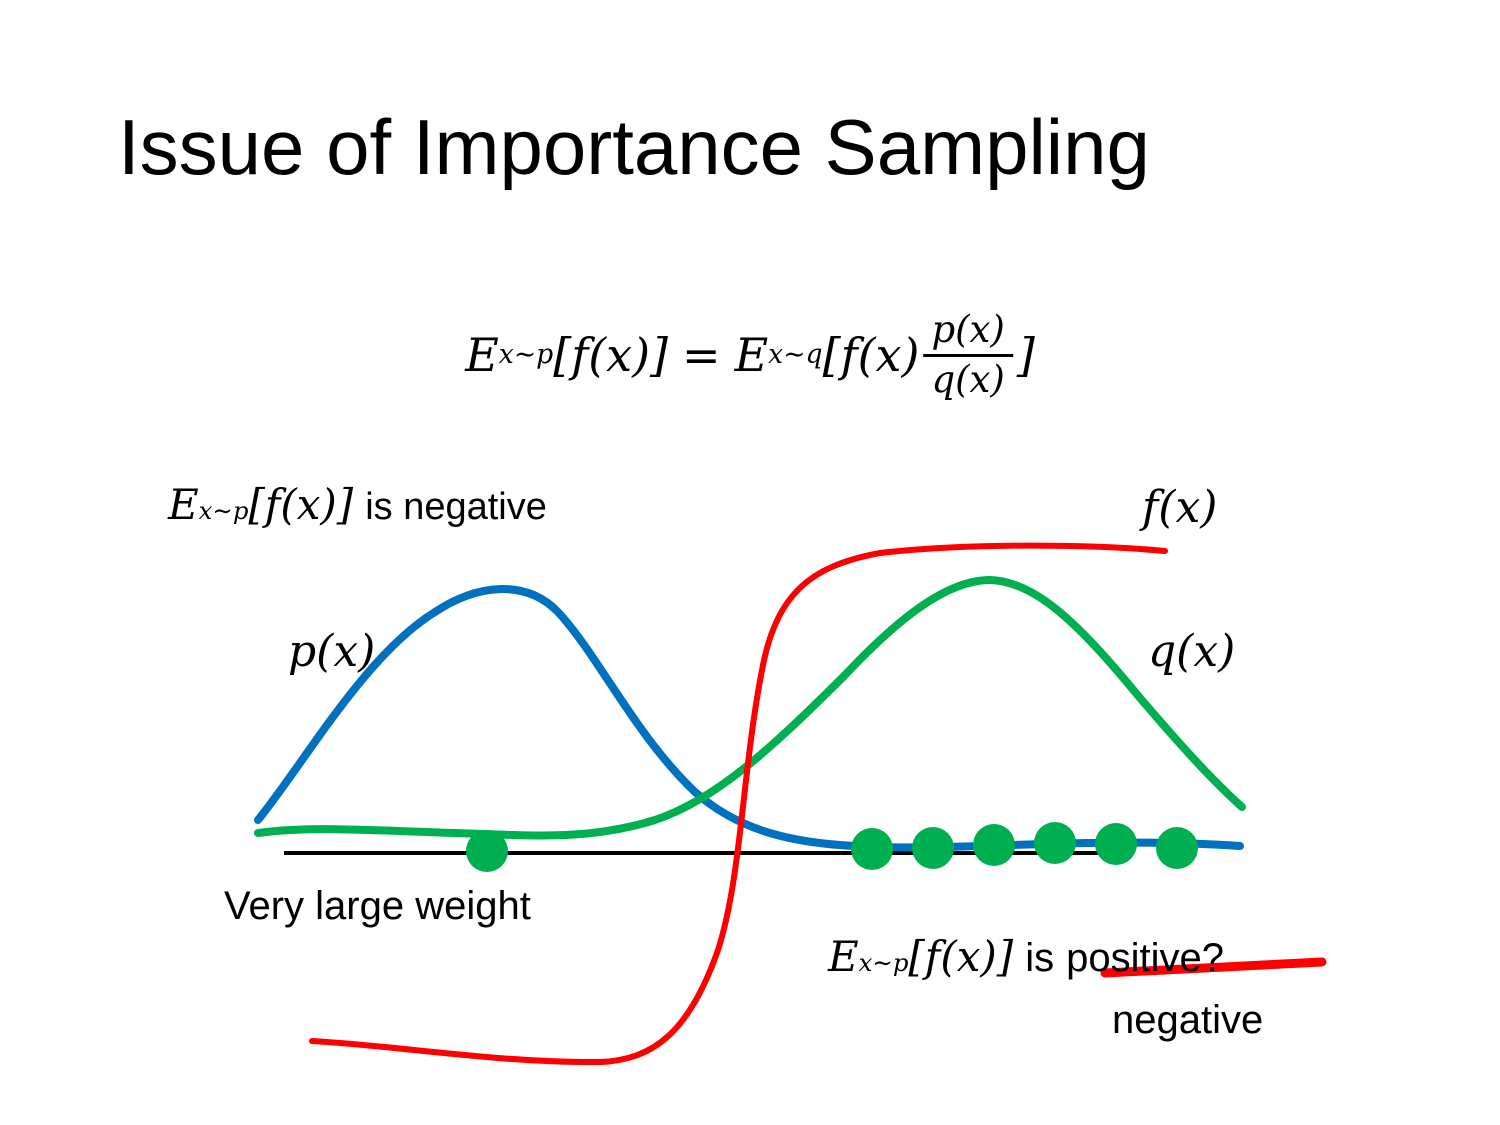 The image size is (1500, 1125). What do you see at coordinates (1188, 1020) in the screenshot?
I see `correction-word-negative: negative` at bounding box center [1188, 1020].